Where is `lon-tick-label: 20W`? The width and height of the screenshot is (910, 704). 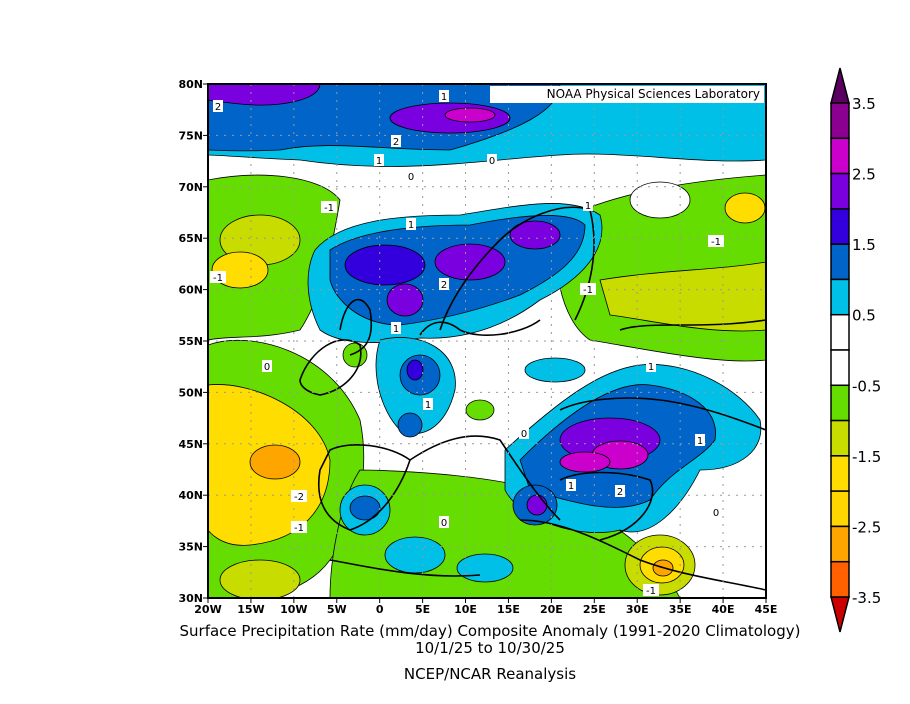
lon-tick-label: 20W is located at coordinates (207, 609).